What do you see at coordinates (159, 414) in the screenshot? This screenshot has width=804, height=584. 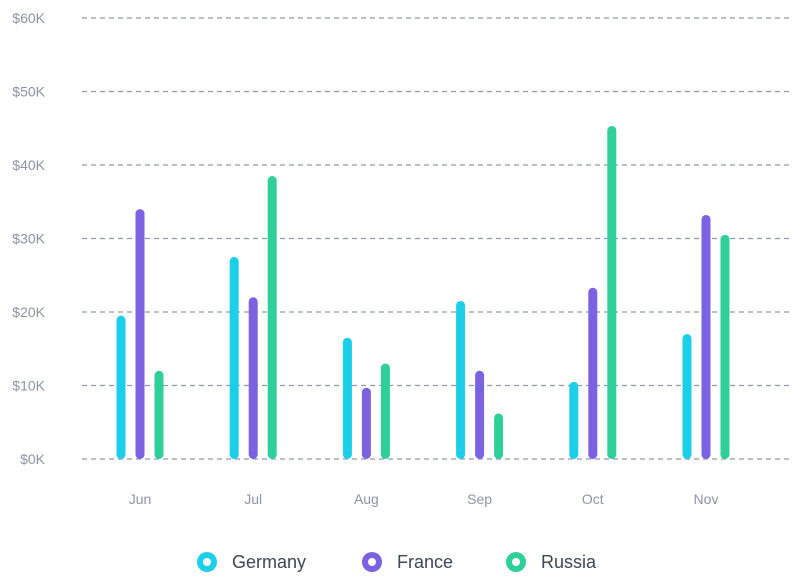 I see `bar-russia-jun` at bounding box center [159, 414].